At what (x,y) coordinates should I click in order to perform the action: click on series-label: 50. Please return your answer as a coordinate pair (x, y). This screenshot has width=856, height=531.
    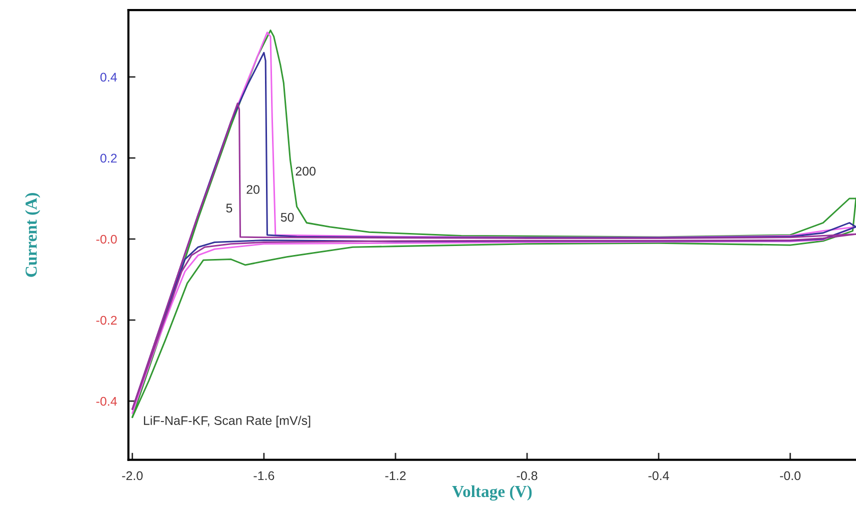
    Looking at the image, I should click on (287, 217).